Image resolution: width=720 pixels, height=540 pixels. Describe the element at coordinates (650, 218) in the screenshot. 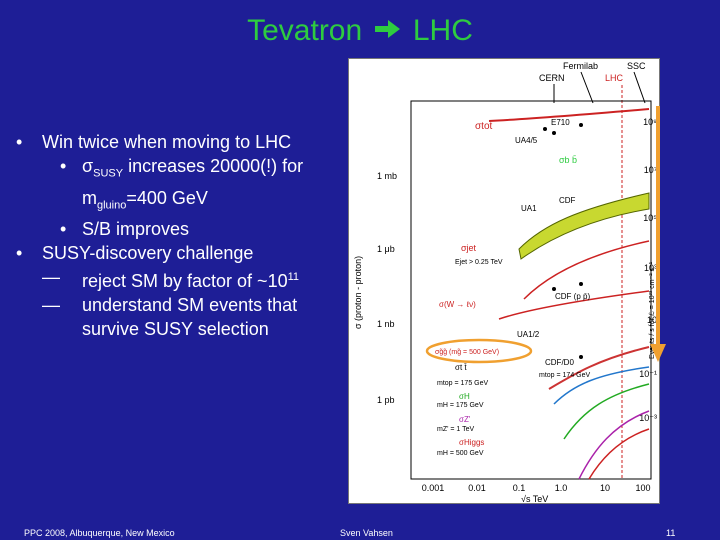

I see `right-tick-1e5: 10⁵` at that location.